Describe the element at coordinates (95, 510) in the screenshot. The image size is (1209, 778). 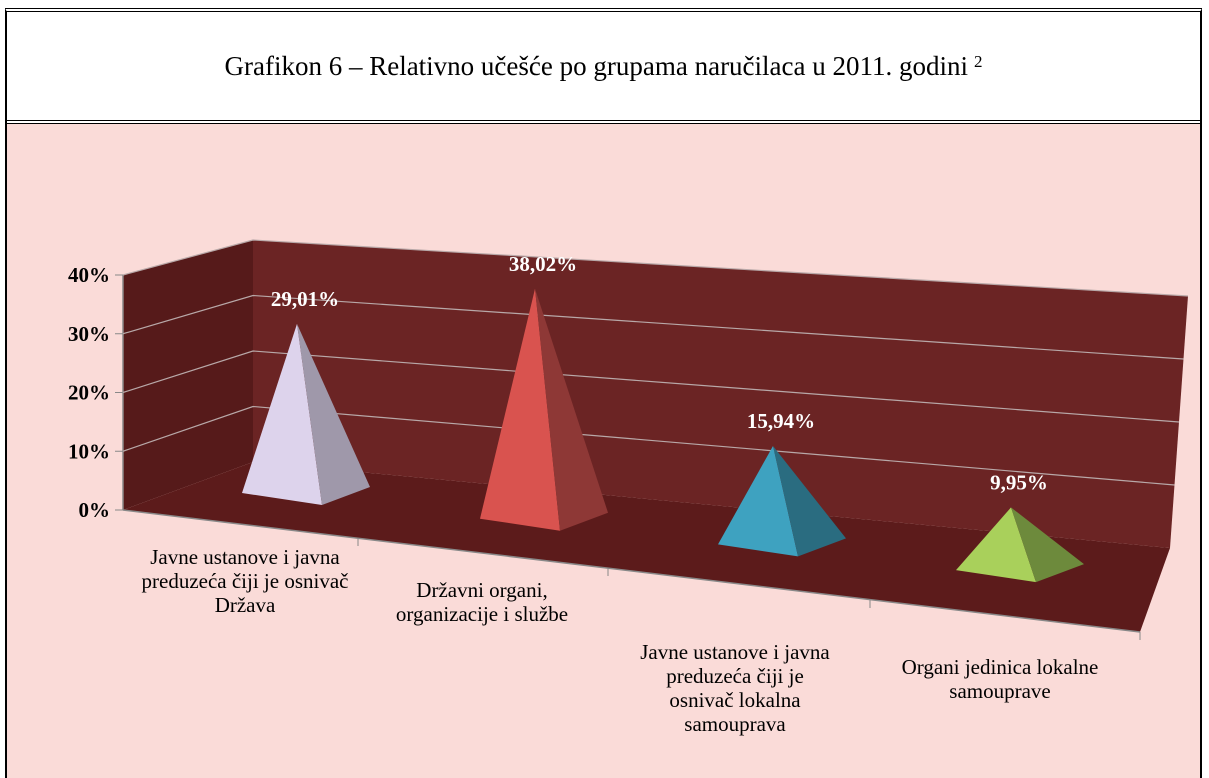
I see `y-tick-label: 0%` at that location.